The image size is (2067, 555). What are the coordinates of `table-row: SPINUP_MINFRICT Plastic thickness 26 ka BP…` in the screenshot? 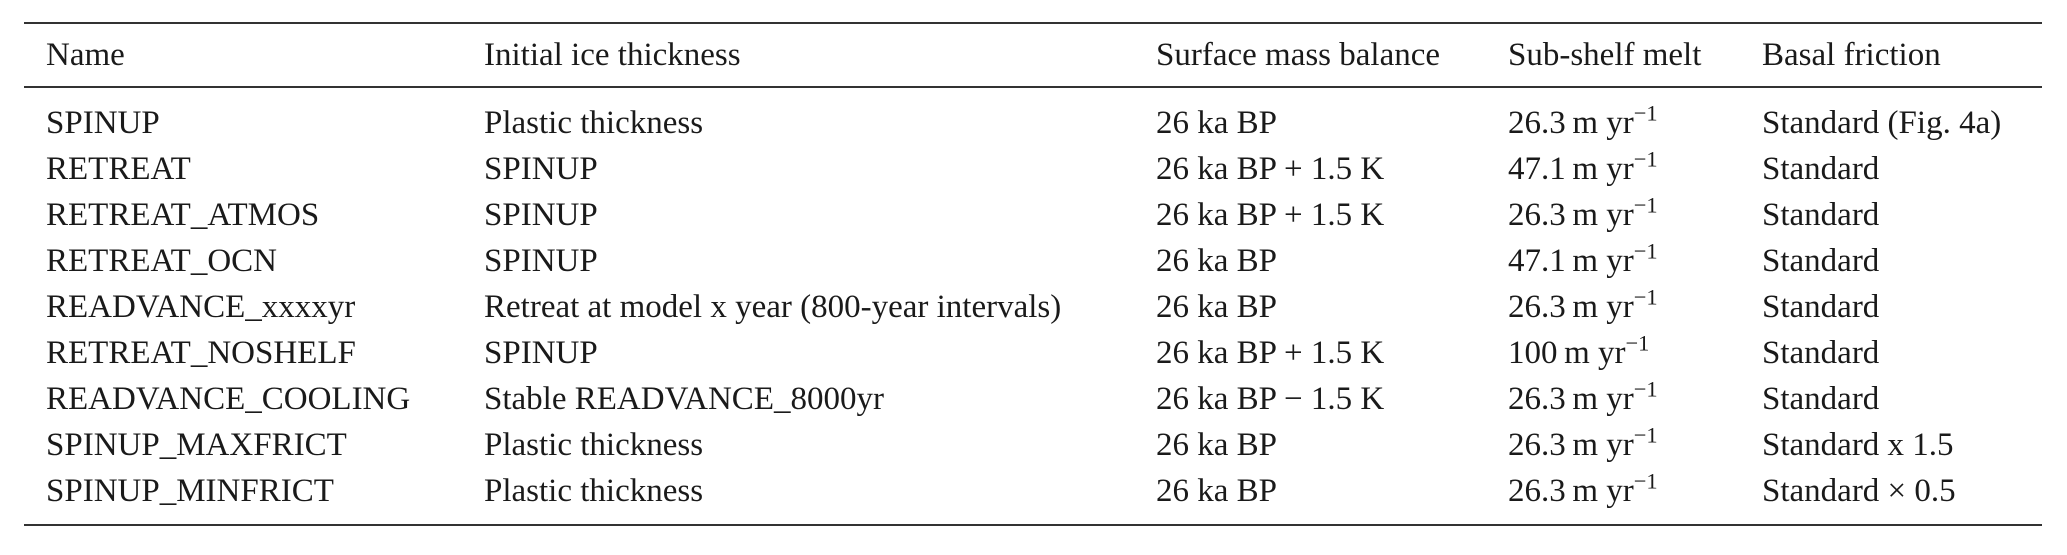 It's located at (1033, 491).